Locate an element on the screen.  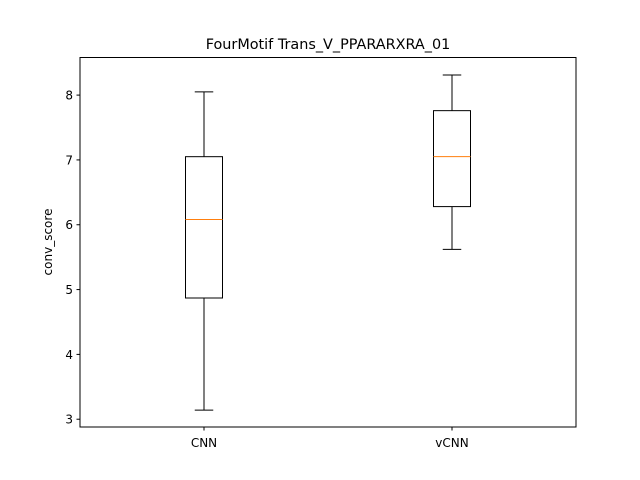
box-vcnn is located at coordinates (452, 162).